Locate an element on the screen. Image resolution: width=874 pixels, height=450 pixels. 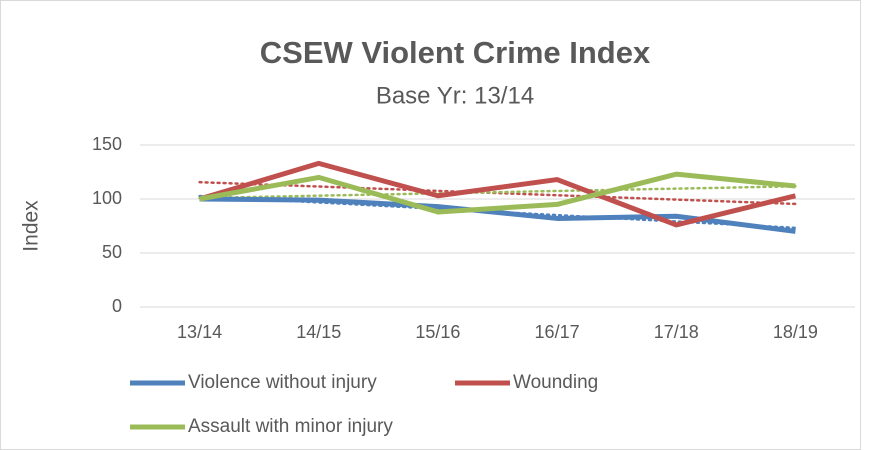
y-axis-label: Index is located at coordinates (31, 226).